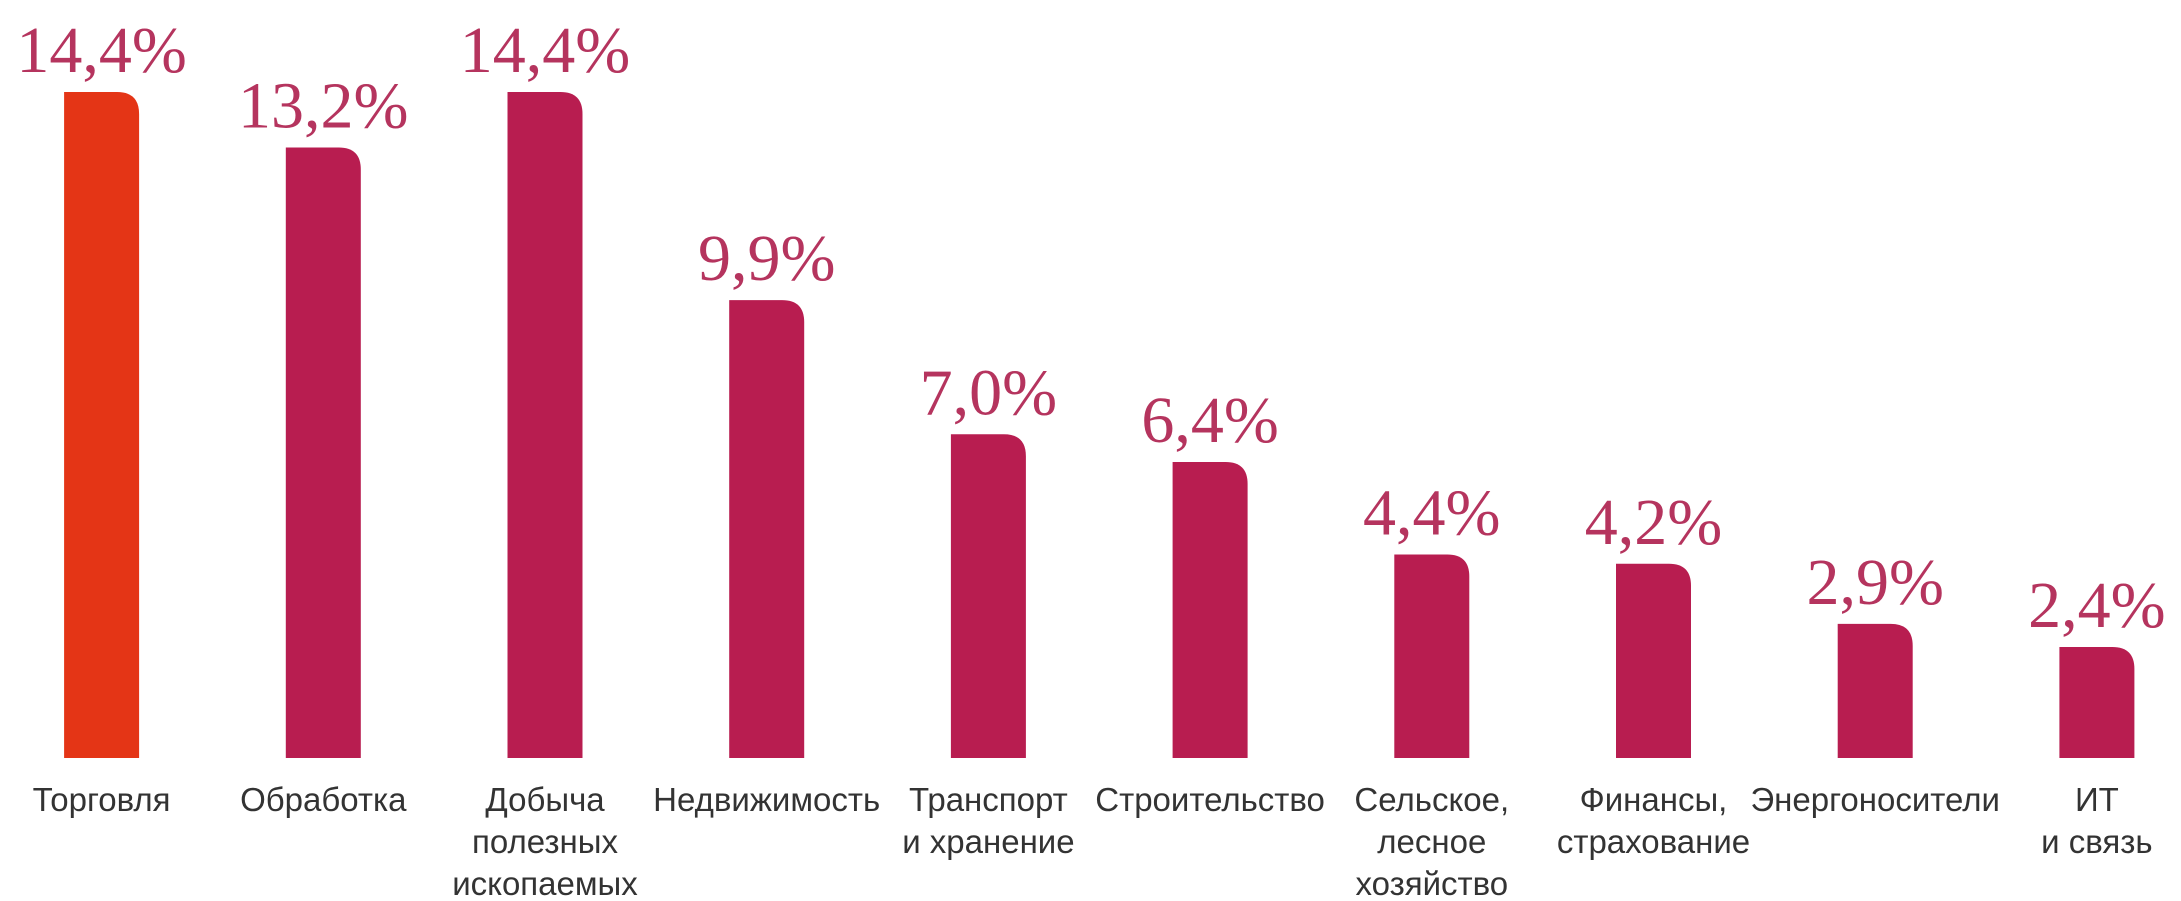 The width and height of the screenshot is (2181, 901). Describe the element at coordinates (323, 106) in the screenshot. I see `value-label: 13,2%` at that location.